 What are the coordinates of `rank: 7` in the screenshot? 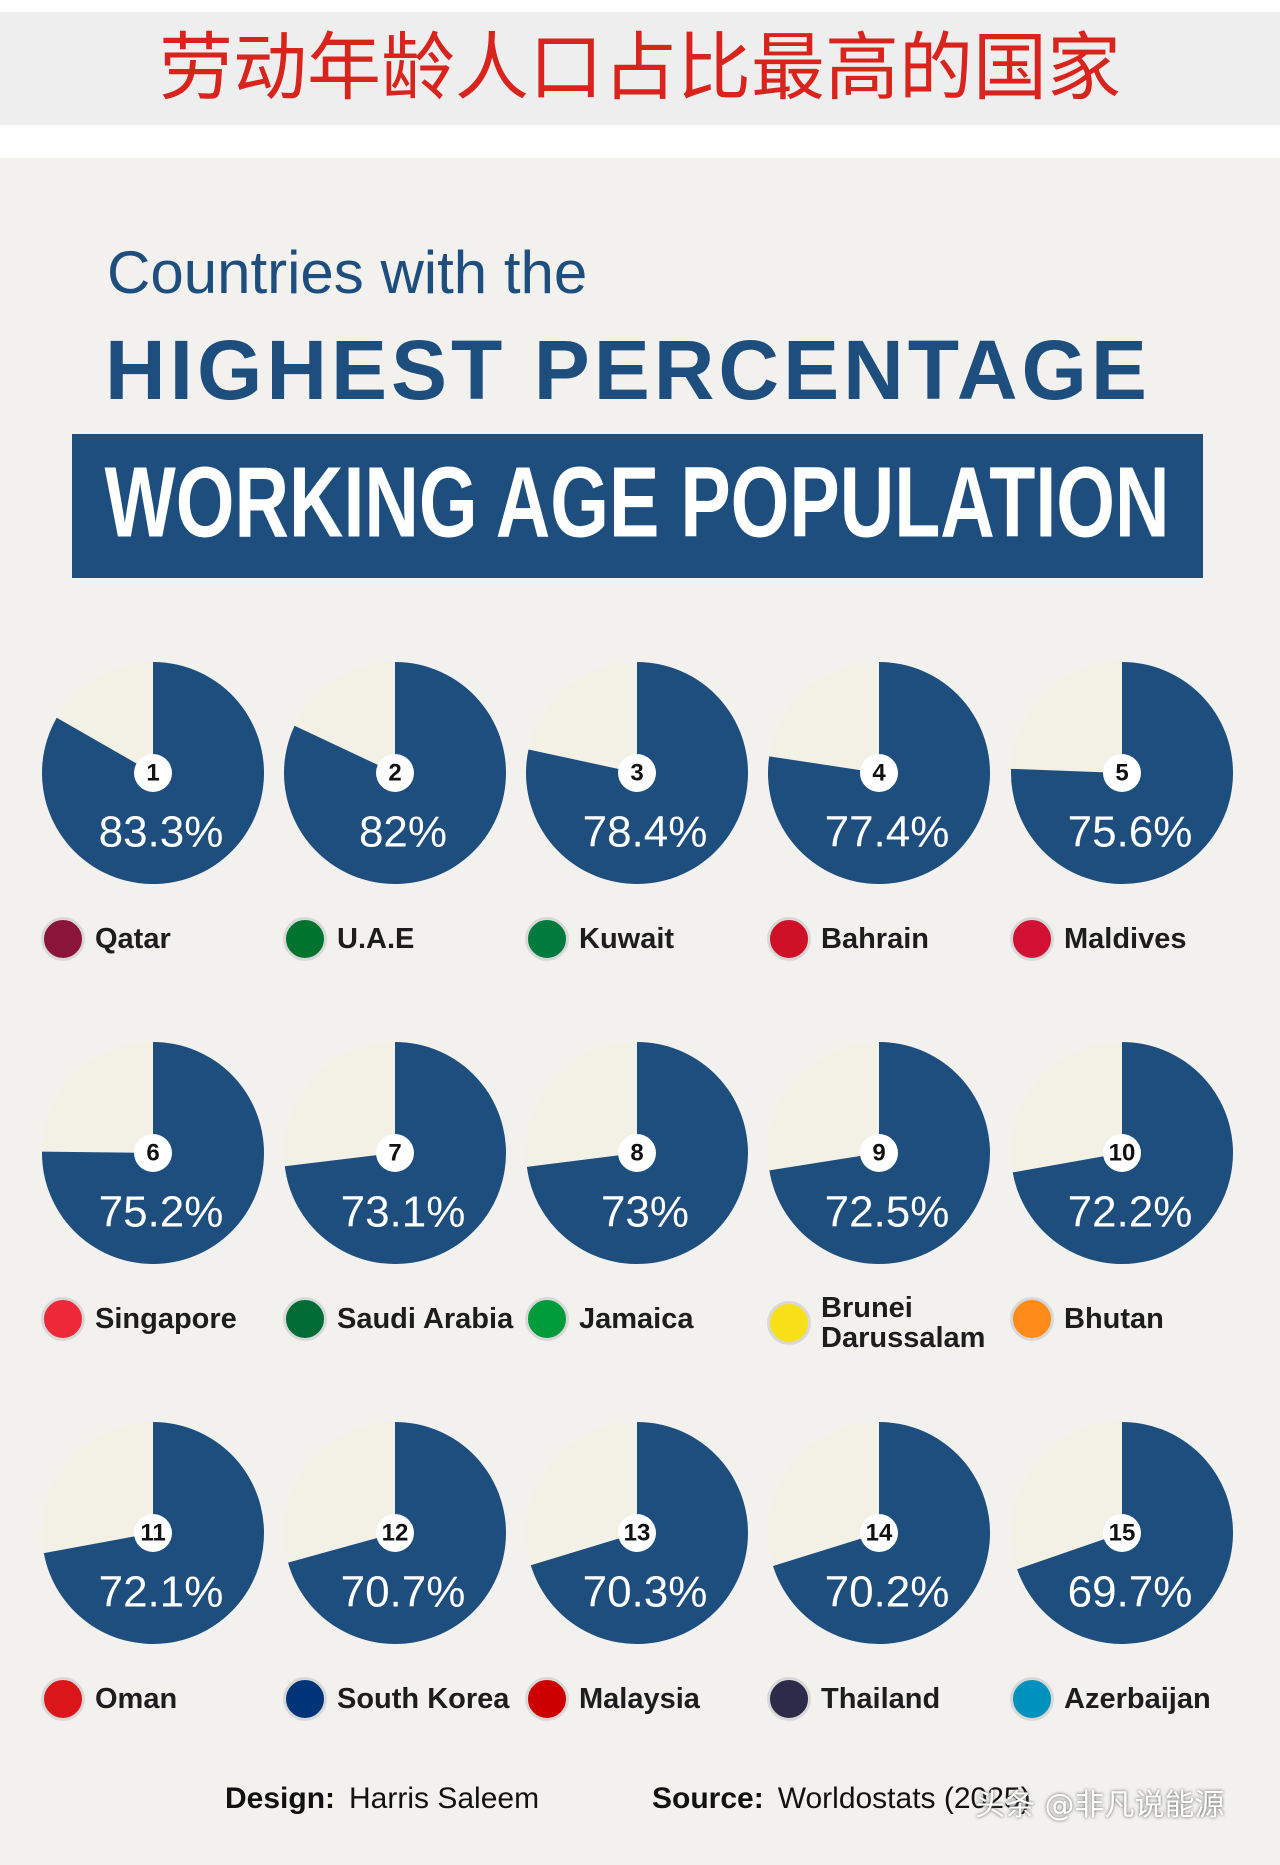 It's located at (394, 1152).